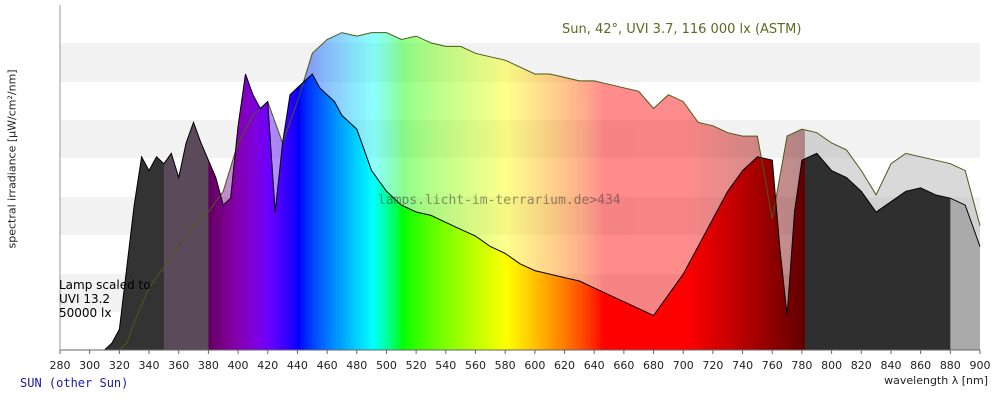  What do you see at coordinates (89, 365) in the screenshot?
I see `x-tick-label: 300` at bounding box center [89, 365].